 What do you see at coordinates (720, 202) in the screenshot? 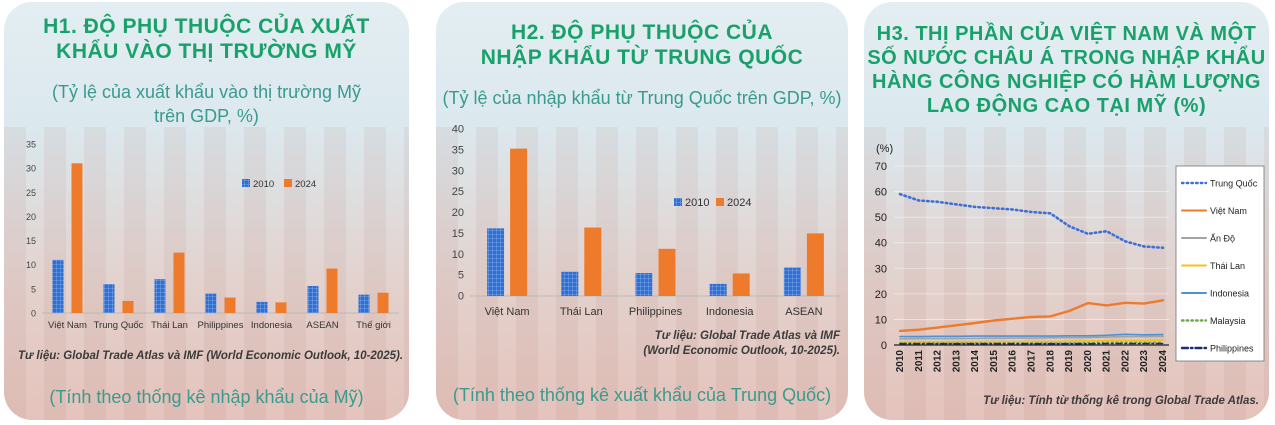
I see `legend-swatch-2024` at bounding box center [720, 202].